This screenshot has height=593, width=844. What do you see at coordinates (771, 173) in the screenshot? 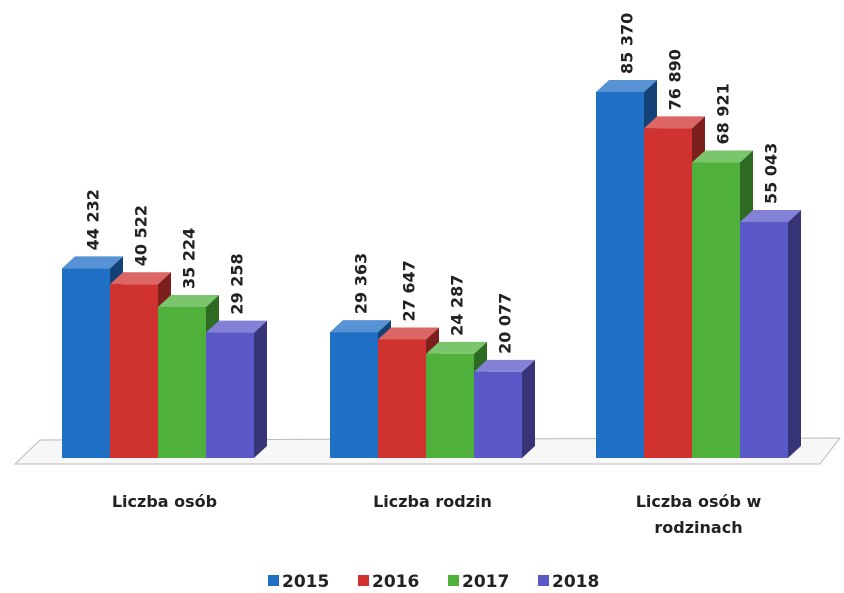
I see `value-label: 55 043` at bounding box center [771, 173].